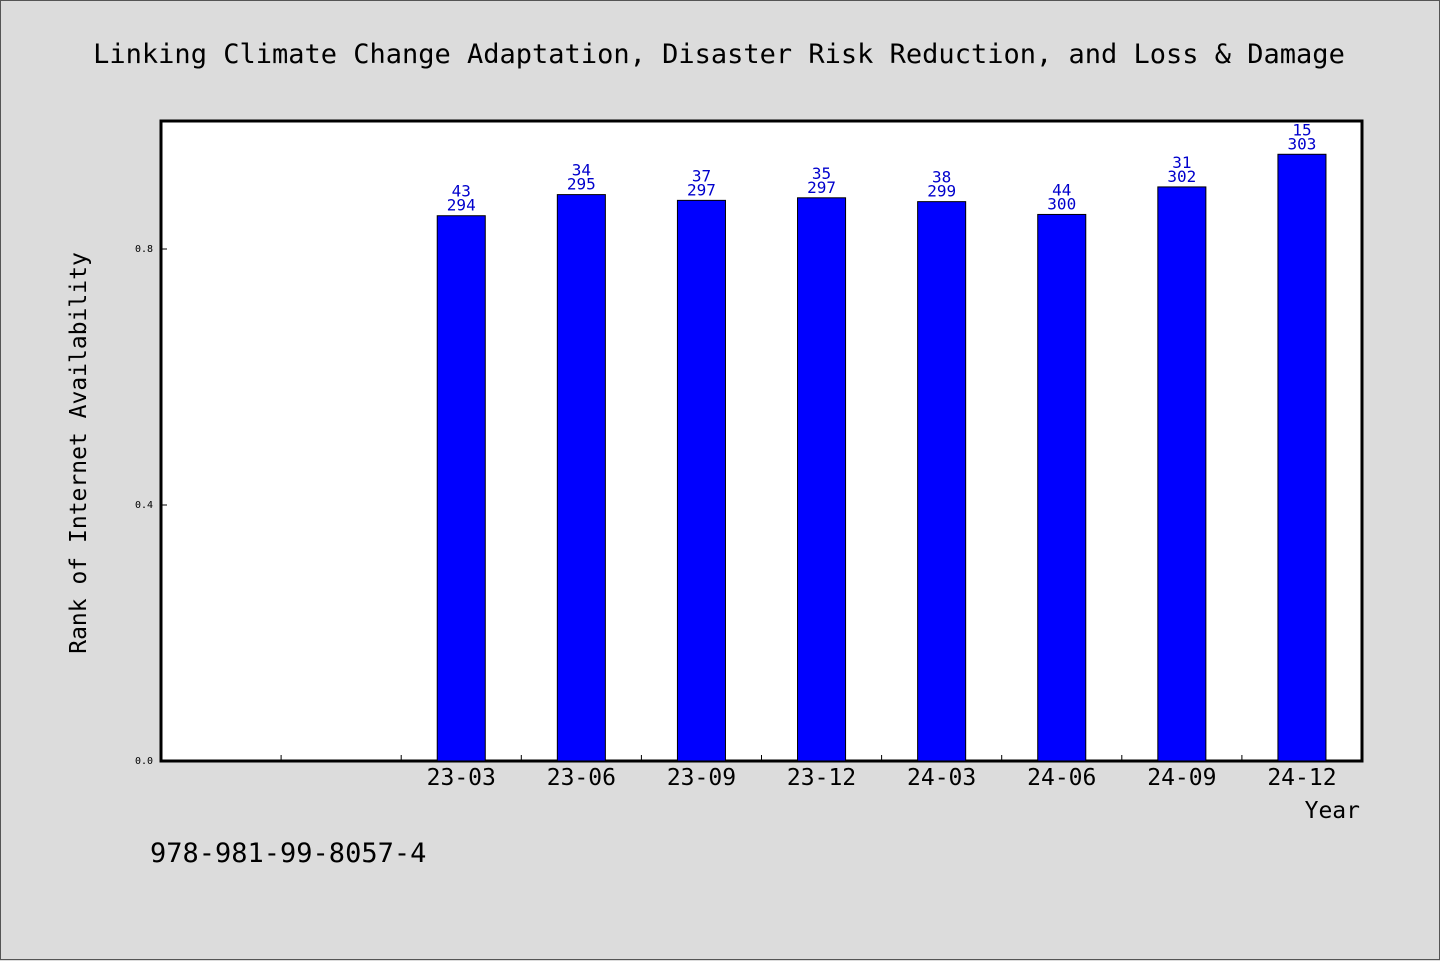 The width and height of the screenshot is (1440, 961). I want to click on bar-label-top: 15, so click(1301, 129).